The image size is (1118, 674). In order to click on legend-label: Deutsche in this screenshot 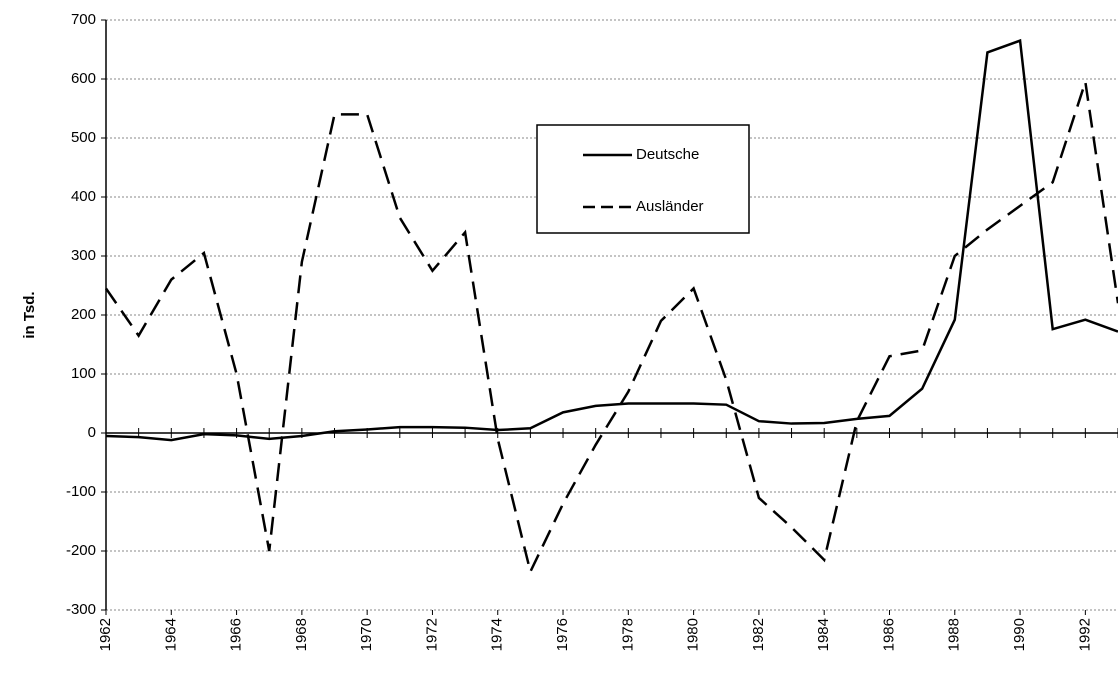, I will do `click(667, 154)`.